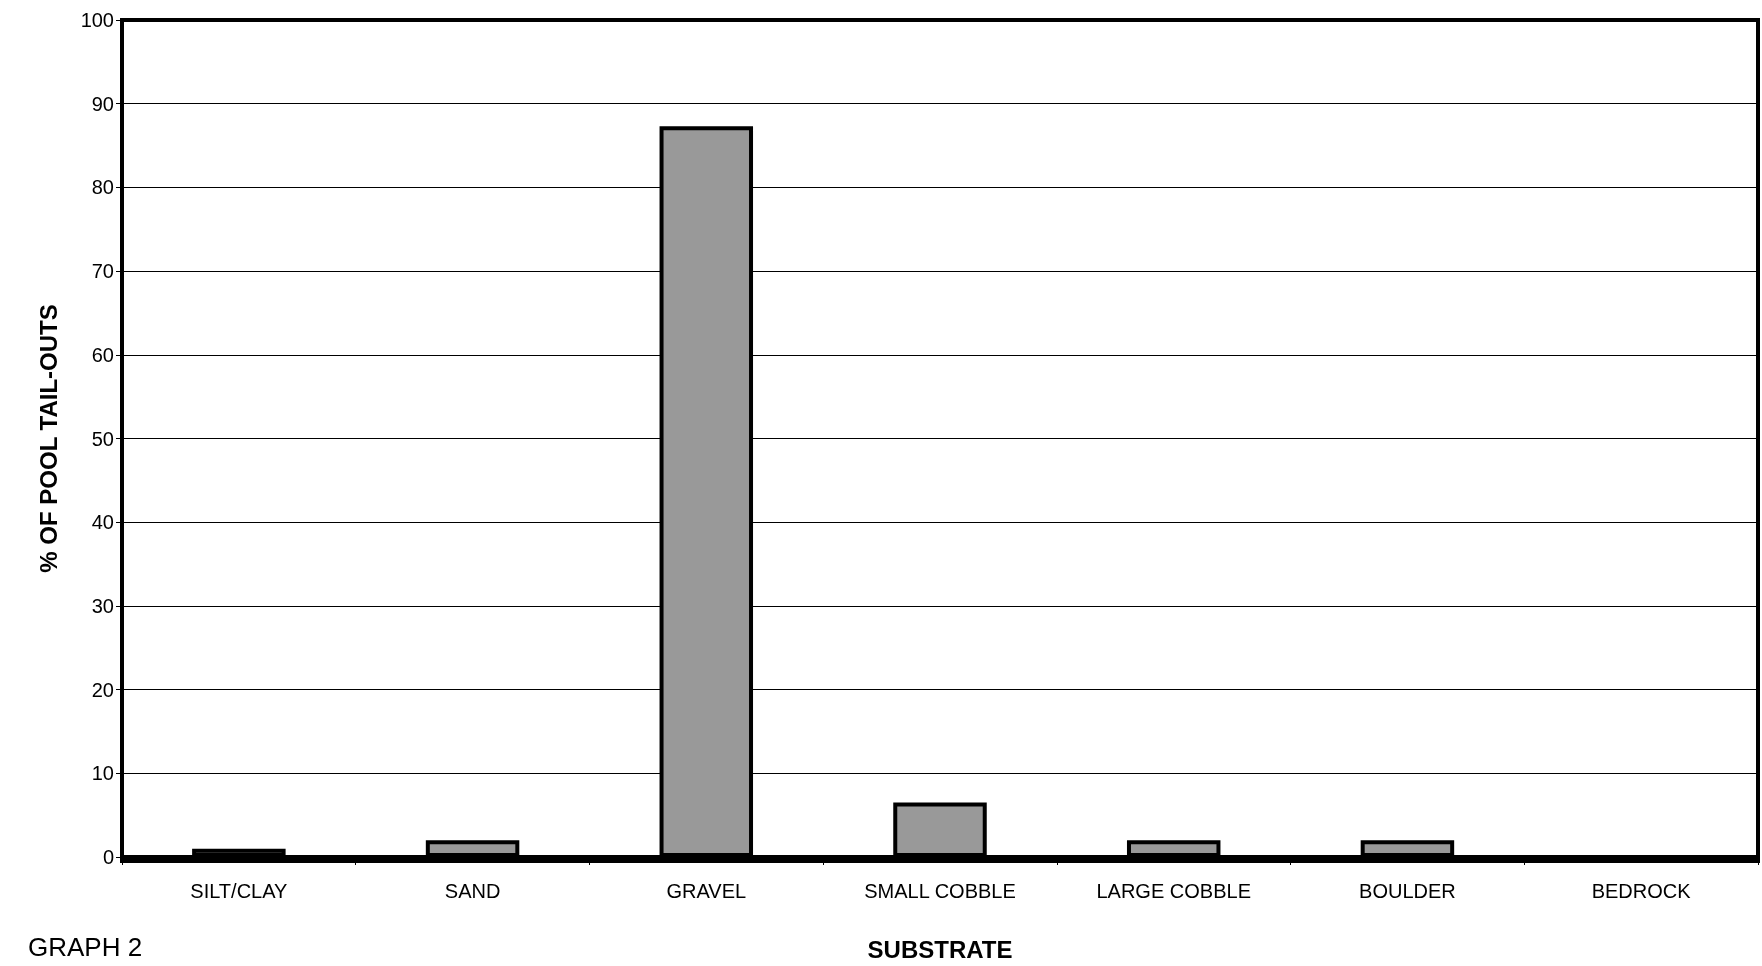  I want to click on y-tick-label: 50, so click(102, 438).